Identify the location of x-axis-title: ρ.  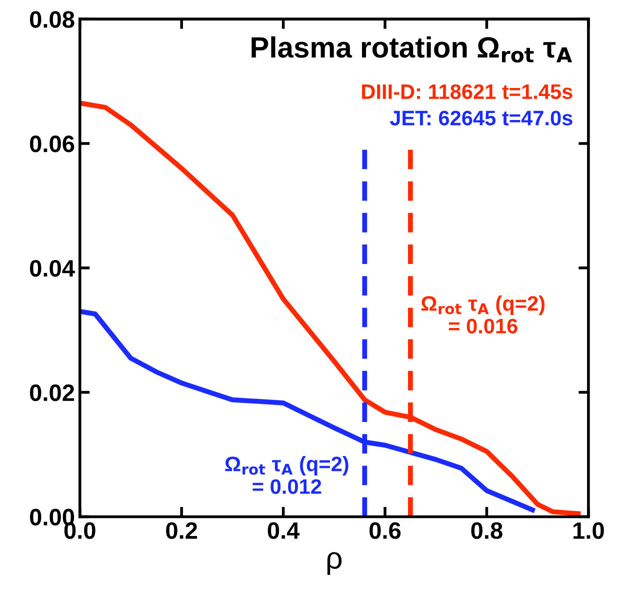
(334, 563).